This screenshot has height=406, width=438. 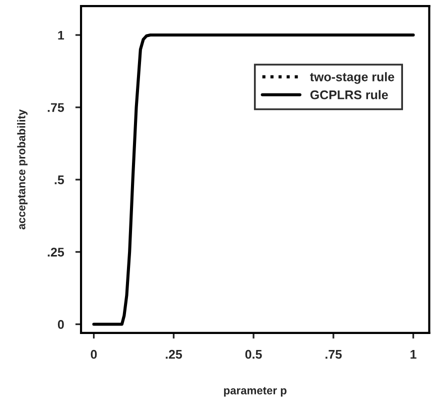 What do you see at coordinates (413, 354) in the screenshot?
I see `x-tick-label: 1` at bounding box center [413, 354].